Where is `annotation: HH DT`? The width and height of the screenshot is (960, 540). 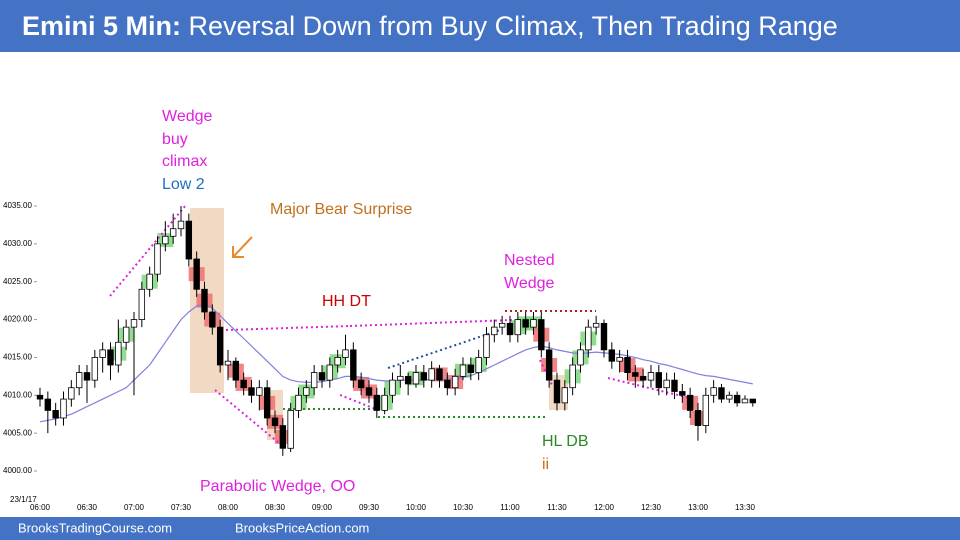
annotation: HH DT is located at coordinates (346, 301).